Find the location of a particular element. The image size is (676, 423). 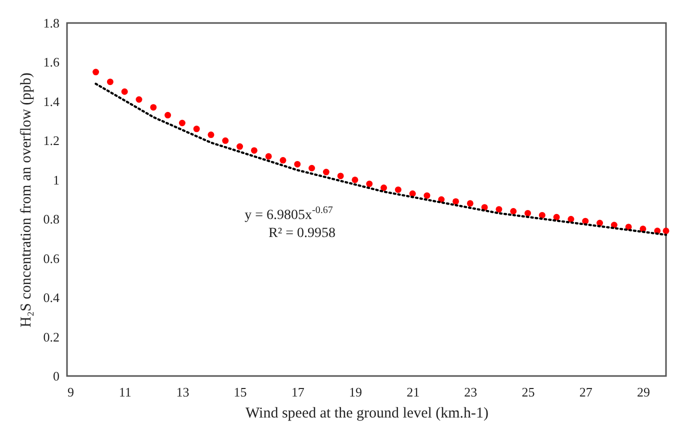

annotation: R² = 0.9958 is located at coordinates (302, 233).